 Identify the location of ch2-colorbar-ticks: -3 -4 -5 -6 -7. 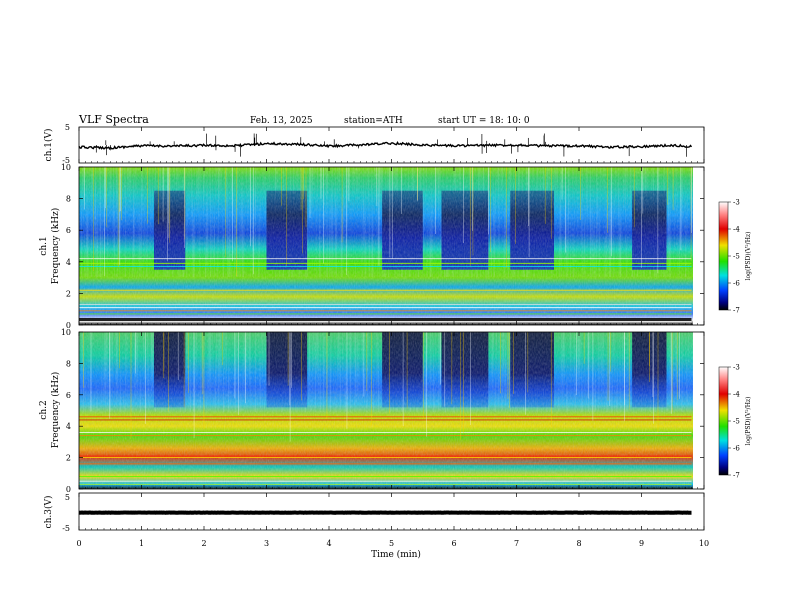
(734, 422).